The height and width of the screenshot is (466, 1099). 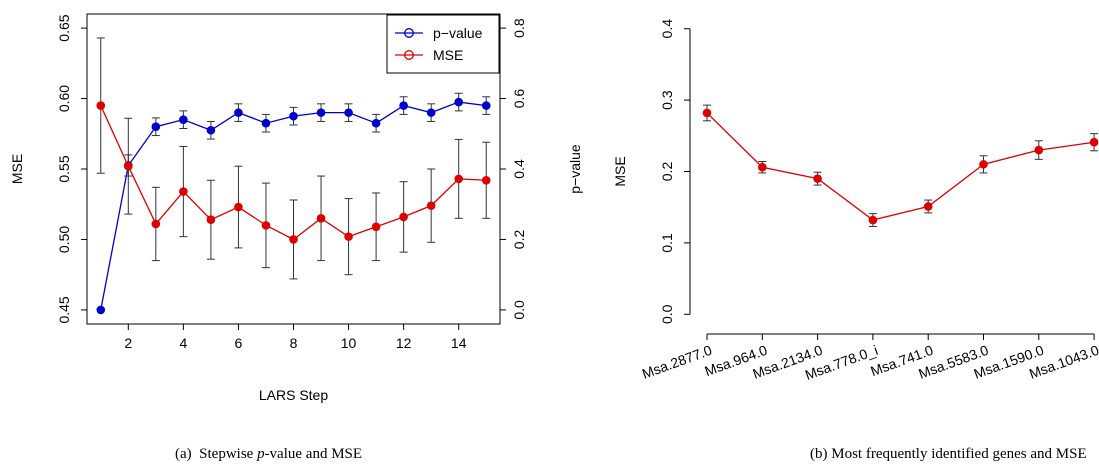 What do you see at coordinates (313, 454) in the screenshot?
I see `caption-a-suffix: -value and MSE` at bounding box center [313, 454].